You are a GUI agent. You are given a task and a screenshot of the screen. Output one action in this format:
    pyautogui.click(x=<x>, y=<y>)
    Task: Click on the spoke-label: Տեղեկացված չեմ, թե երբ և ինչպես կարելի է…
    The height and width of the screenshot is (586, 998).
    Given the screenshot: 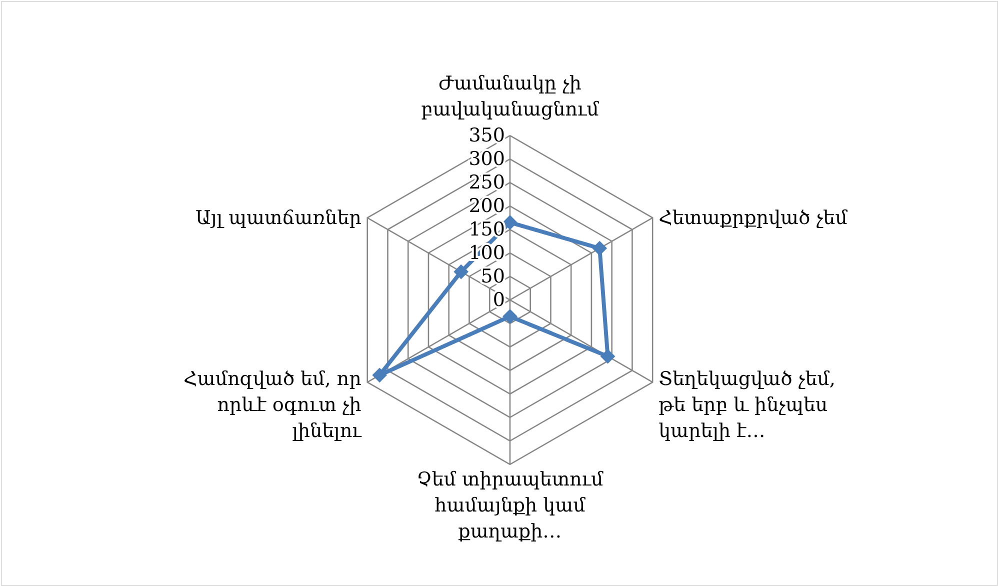 What is the action you would take?
    pyautogui.click(x=747, y=405)
    